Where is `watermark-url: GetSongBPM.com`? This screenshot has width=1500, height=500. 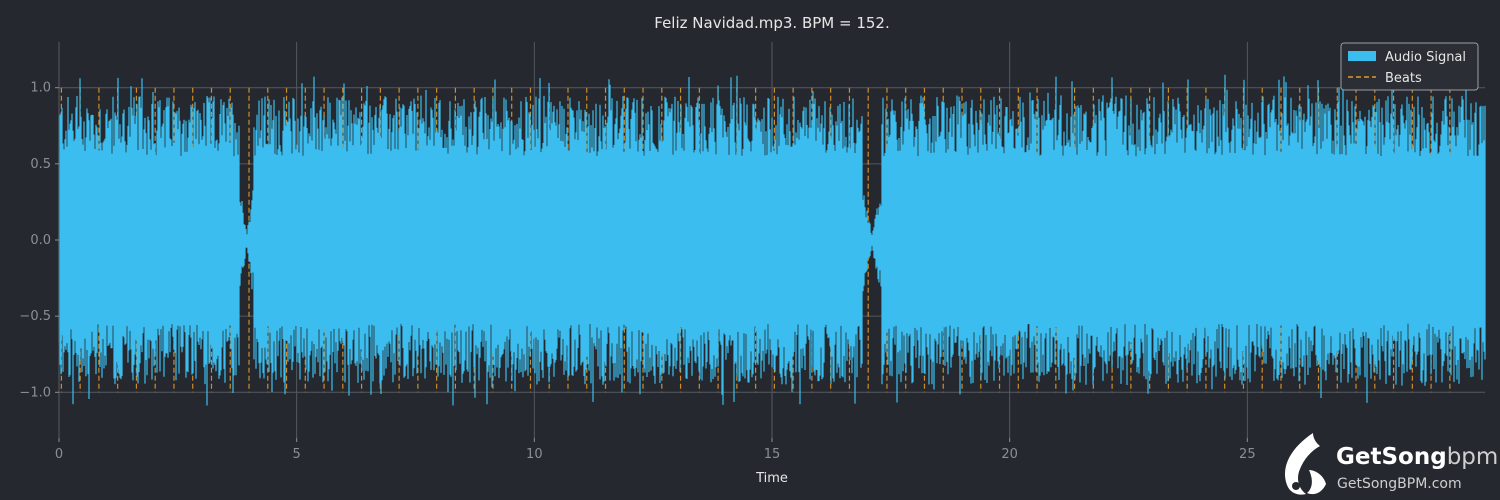 watermark-url: GetSongBPM.com is located at coordinates (1399, 484).